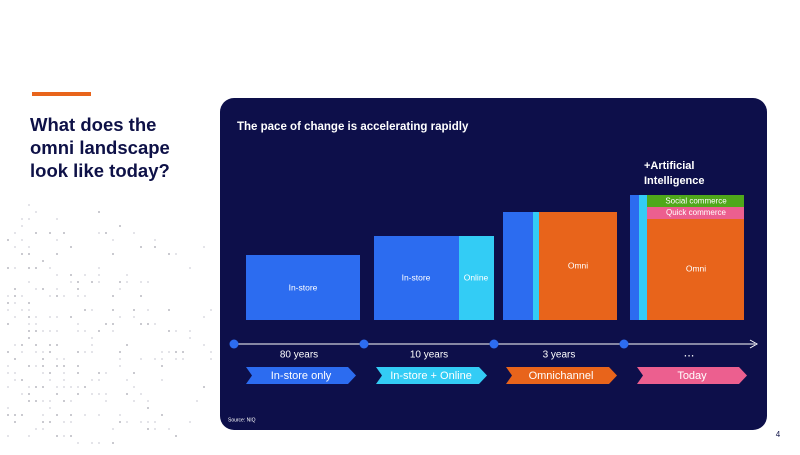  I want to click on block-label: In-store, so click(416, 277).